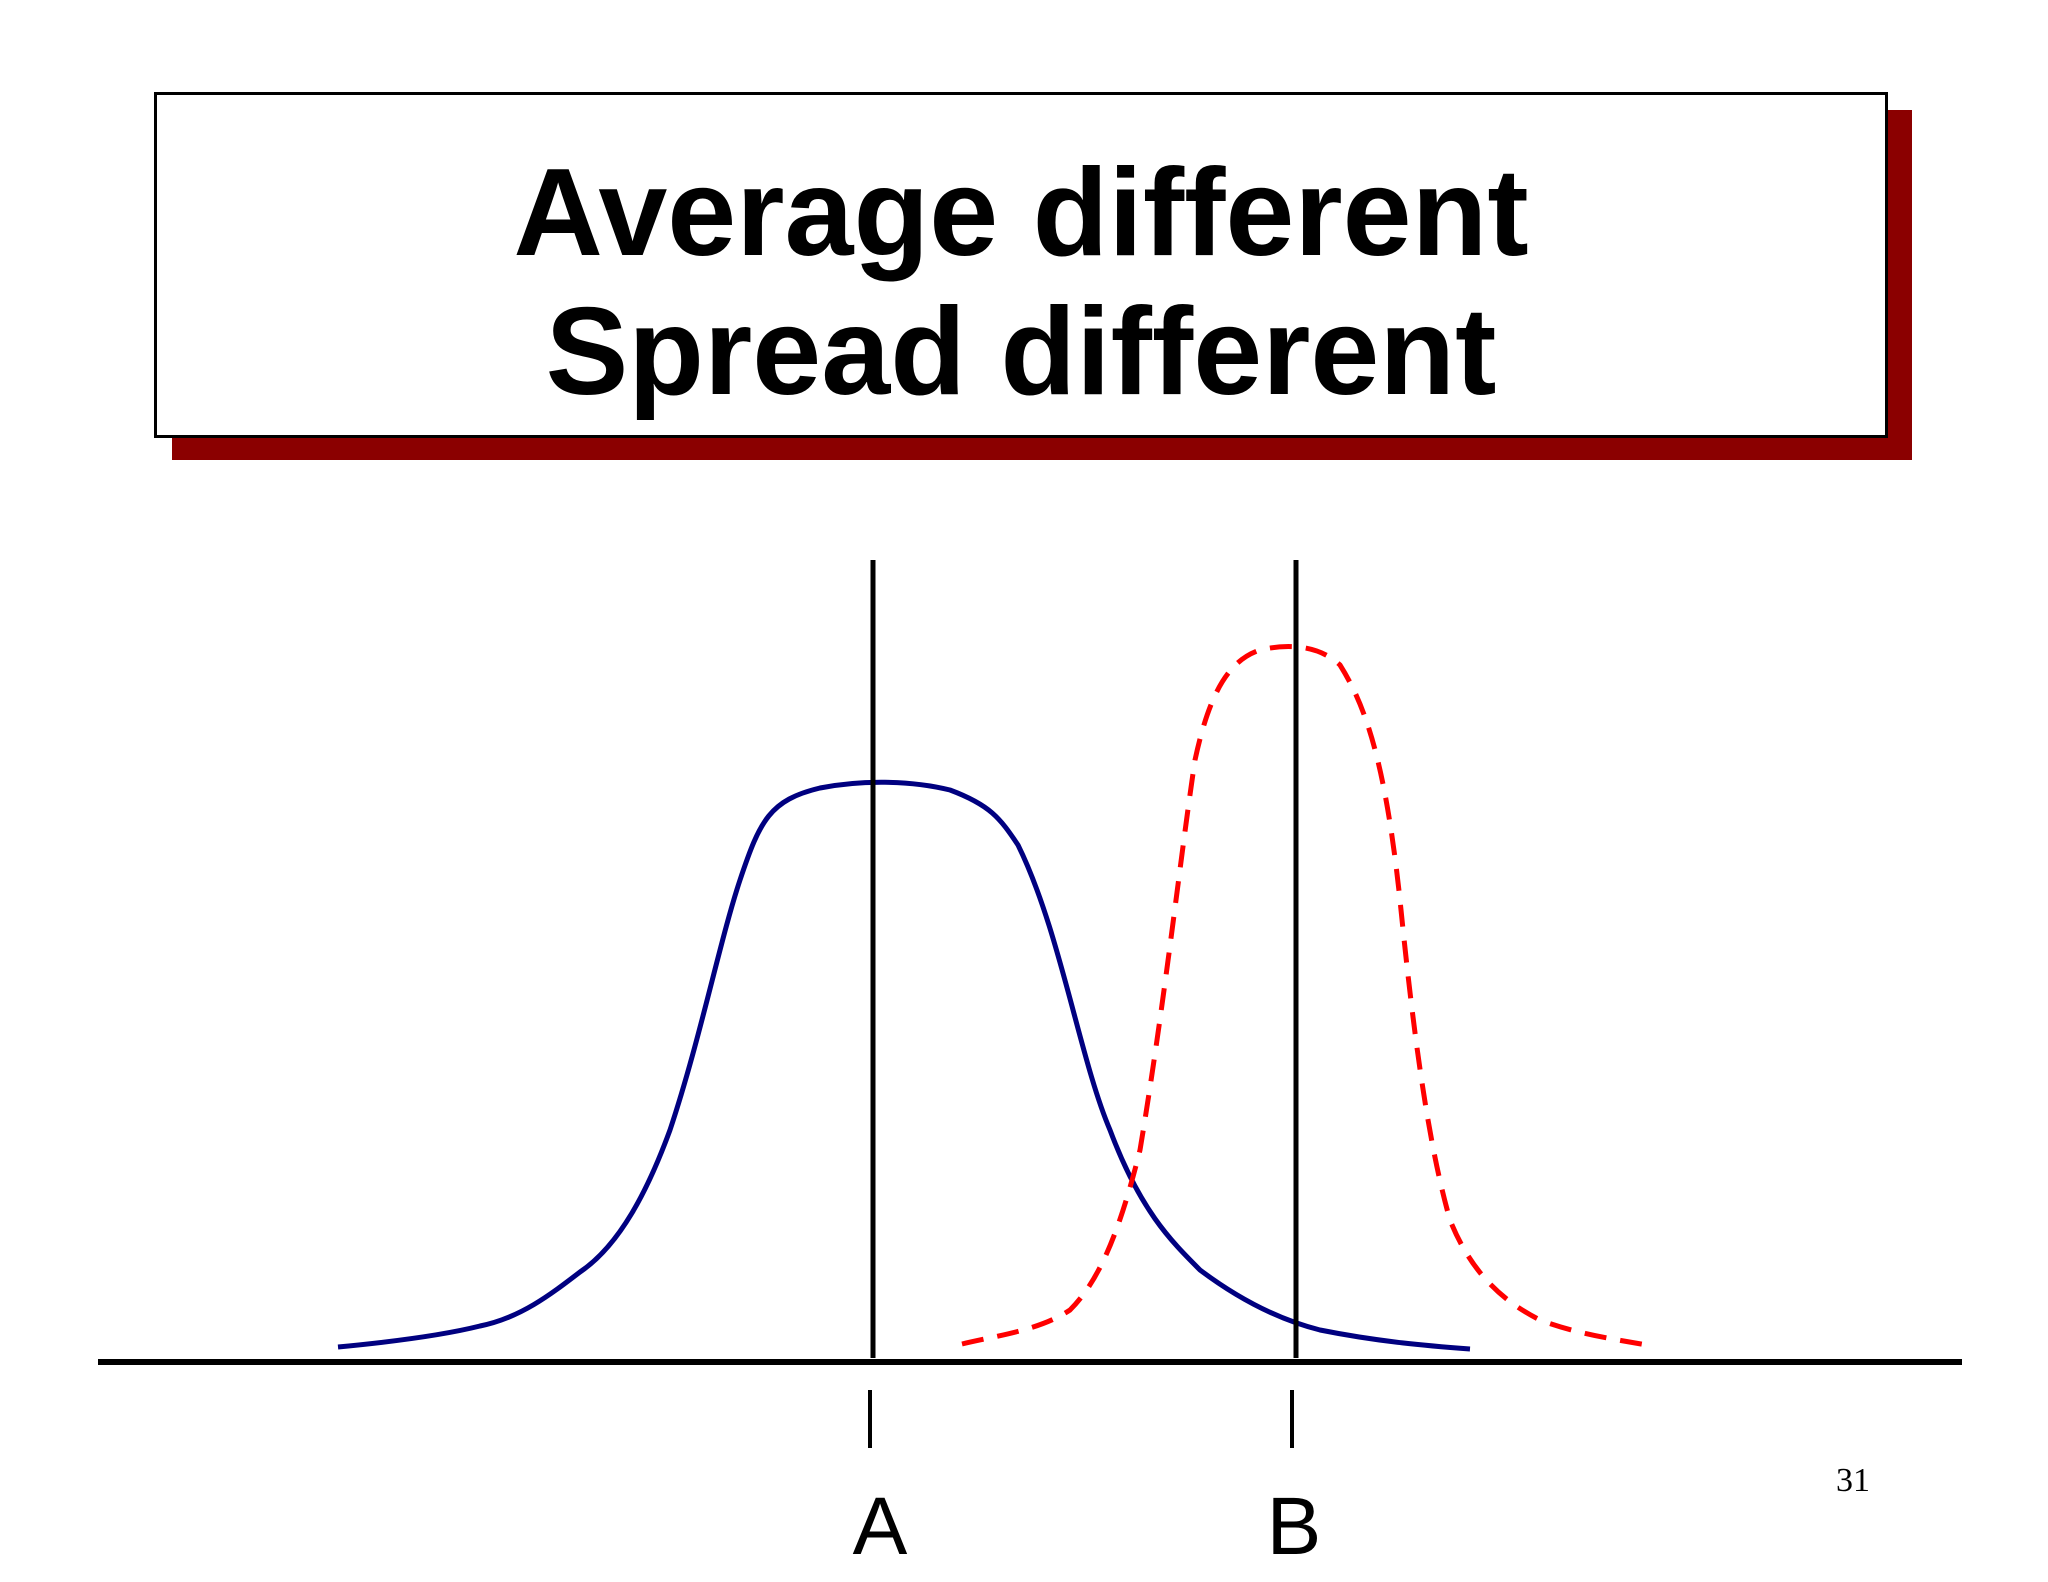 The width and height of the screenshot is (2048, 1582). What do you see at coordinates (1021, 213) in the screenshot?
I see `title-line-average: Average different` at bounding box center [1021, 213].